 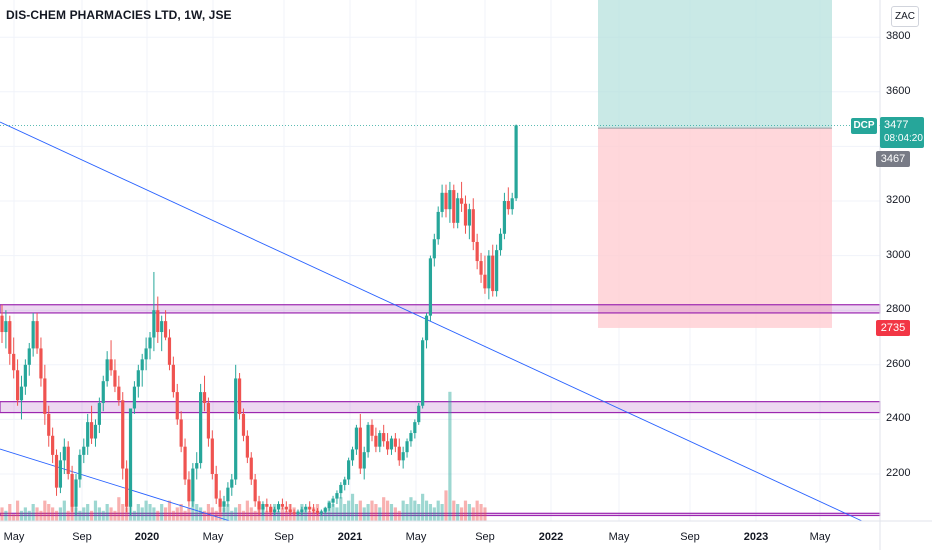 I want to click on stop-zone, so click(x=715, y=228).